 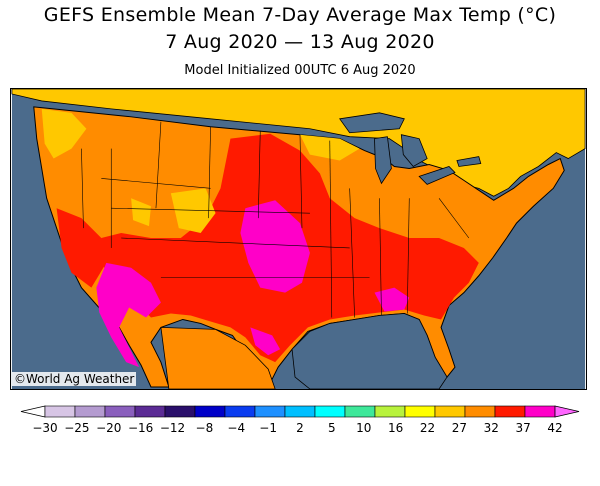 I want to click on colorbar-label: 2, so click(x=300, y=428).